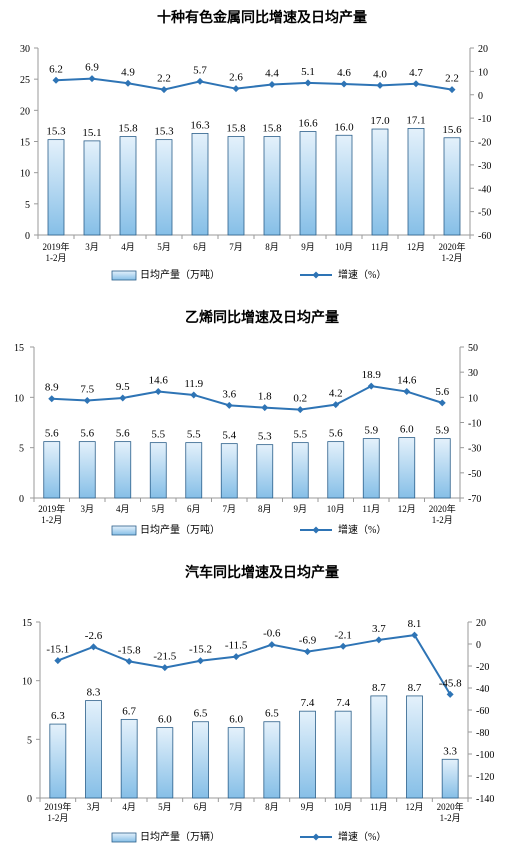  Describe the element at coordinates (473, 373) in the screenshot. I see `right-tick-label: 30` at that location.